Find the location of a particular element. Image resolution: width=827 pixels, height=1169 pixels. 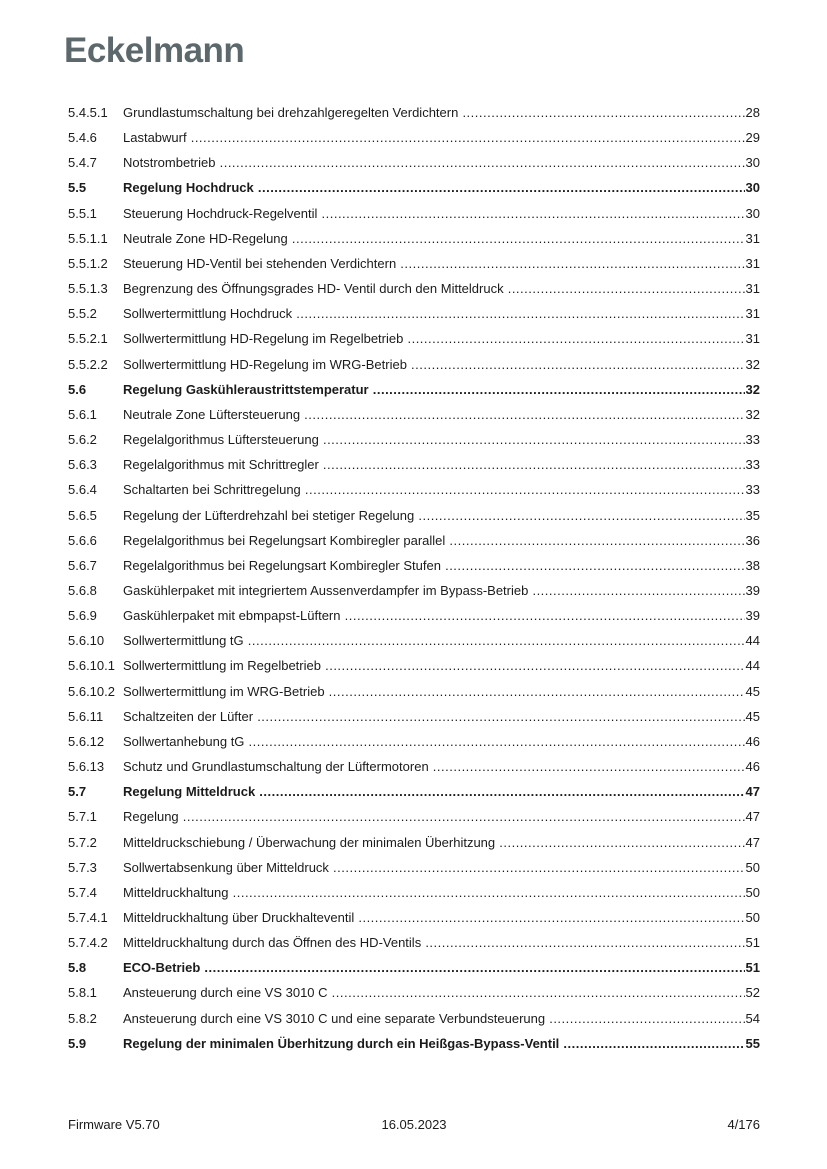

toc-entry-title: Neutrale Zone Lüftersteuerung is located at coordinates (434, 414).